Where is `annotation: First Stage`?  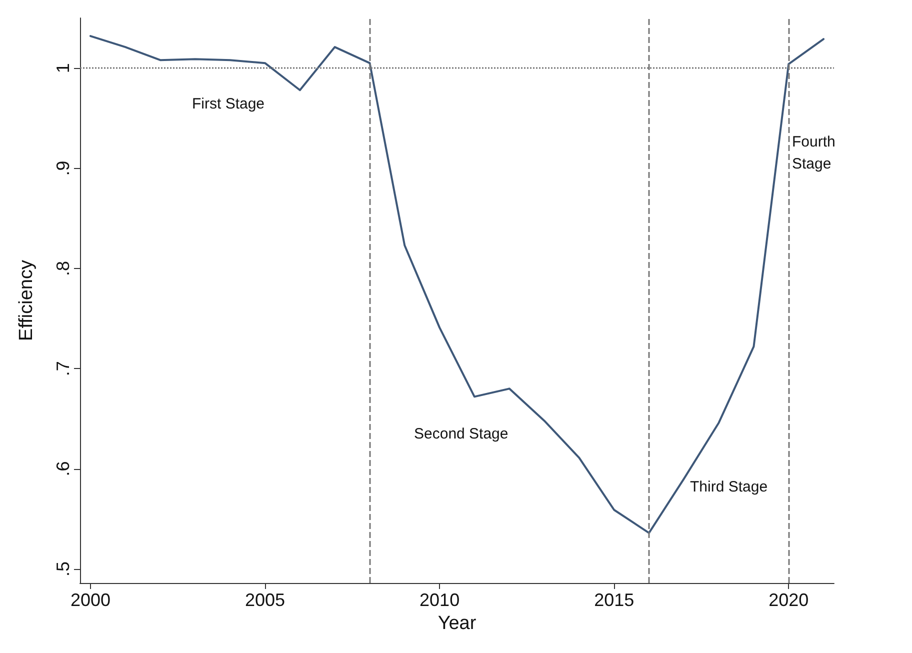
annotation: First Stage is located at coordinates (228, 104).